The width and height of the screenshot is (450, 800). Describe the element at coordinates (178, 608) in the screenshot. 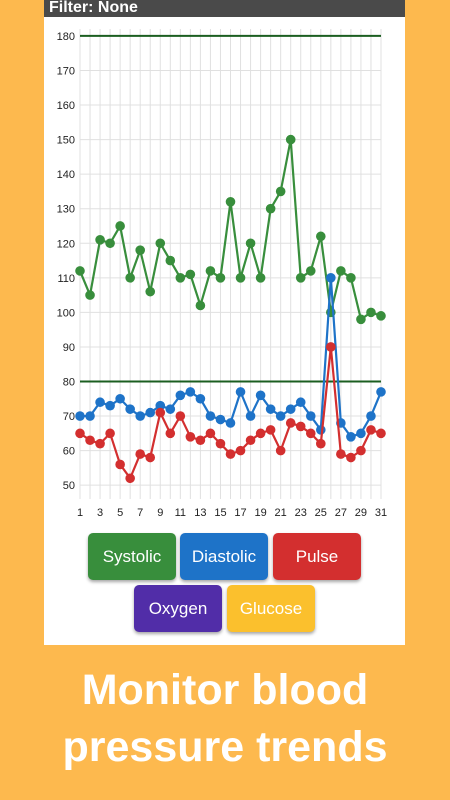

I see `oxygen-button: Oxygen` at that location.